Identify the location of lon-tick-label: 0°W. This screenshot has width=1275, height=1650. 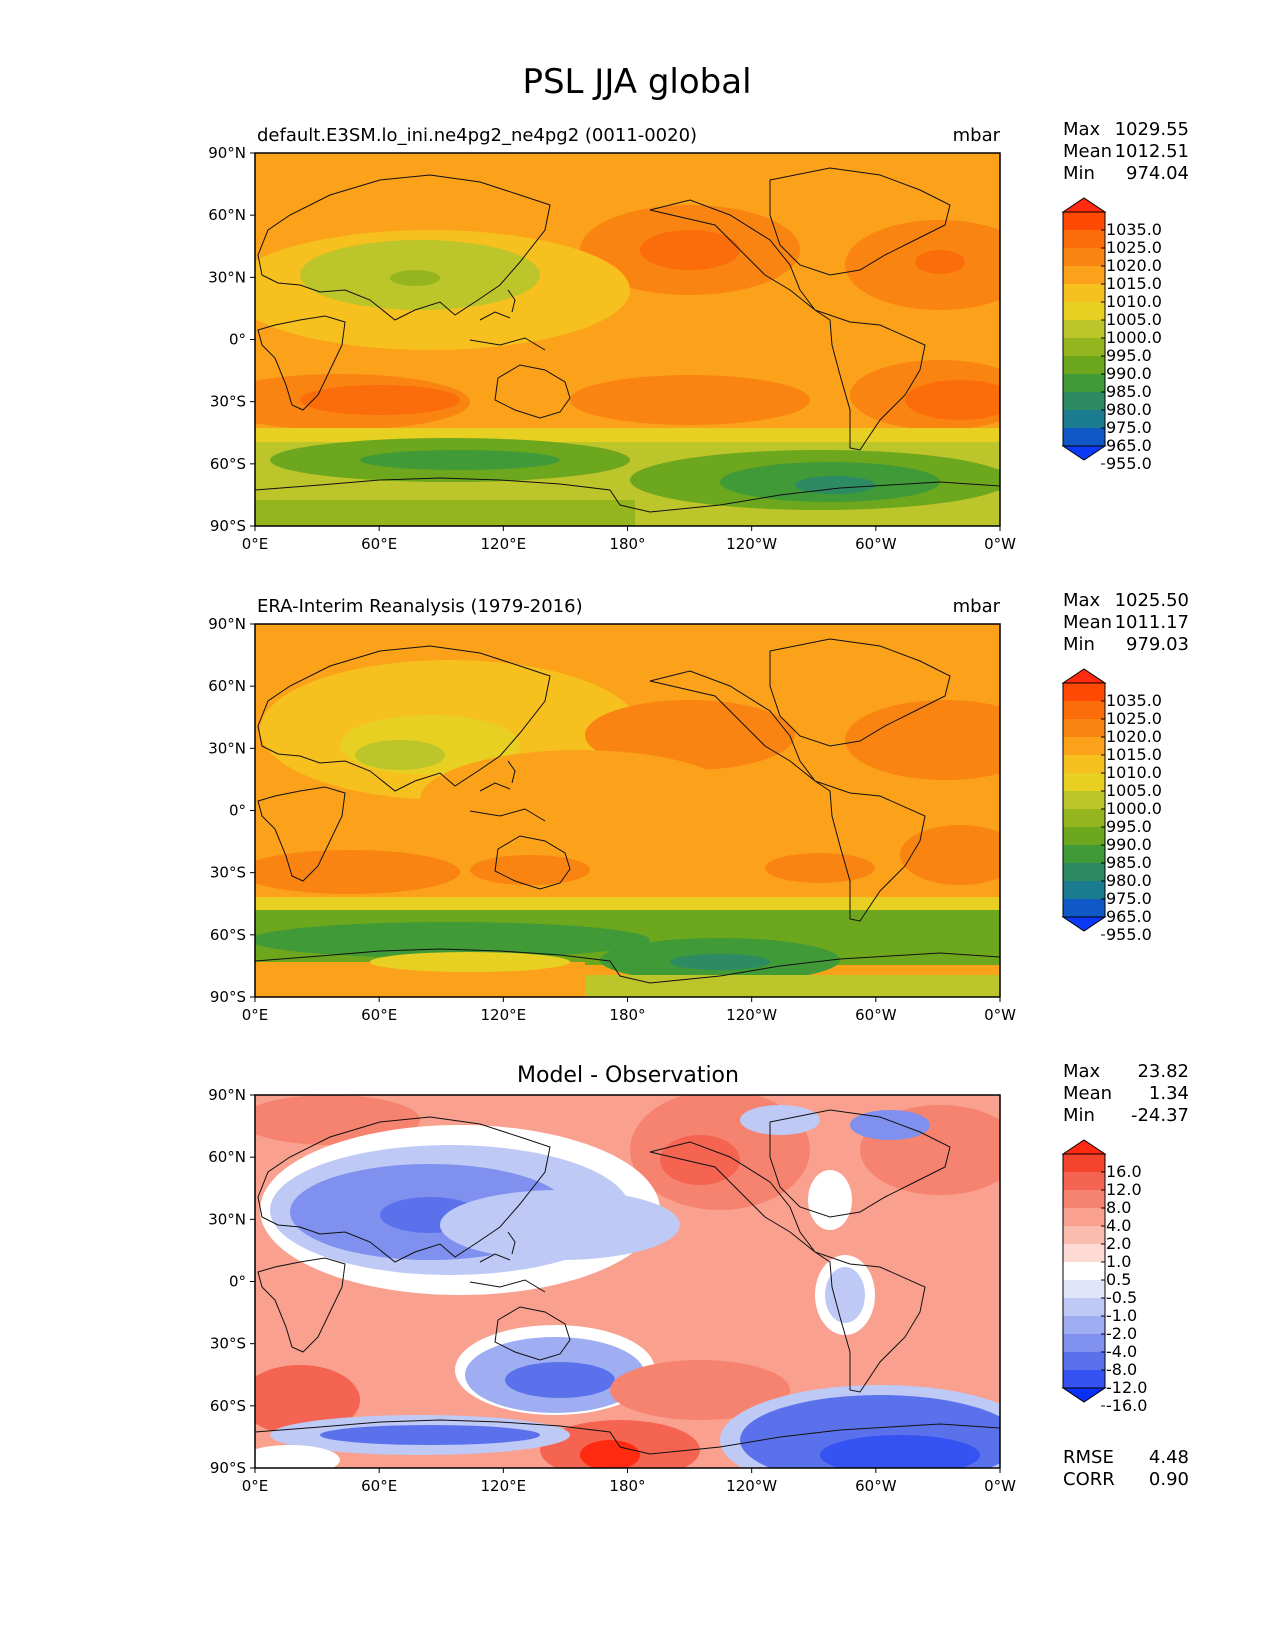
(1000, 1486).